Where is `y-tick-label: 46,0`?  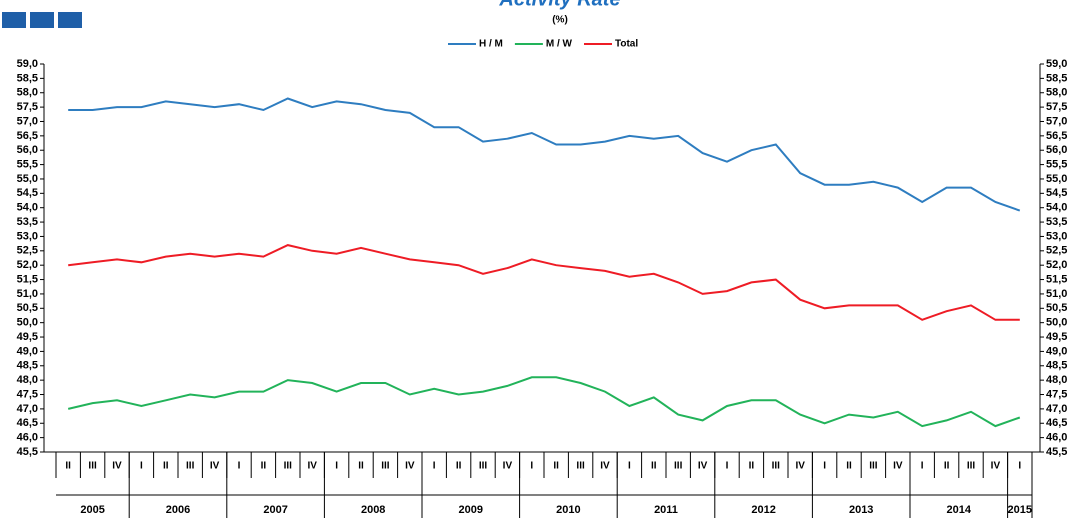
y-tick-label: 46,0 is located at coordinates (27, 438).